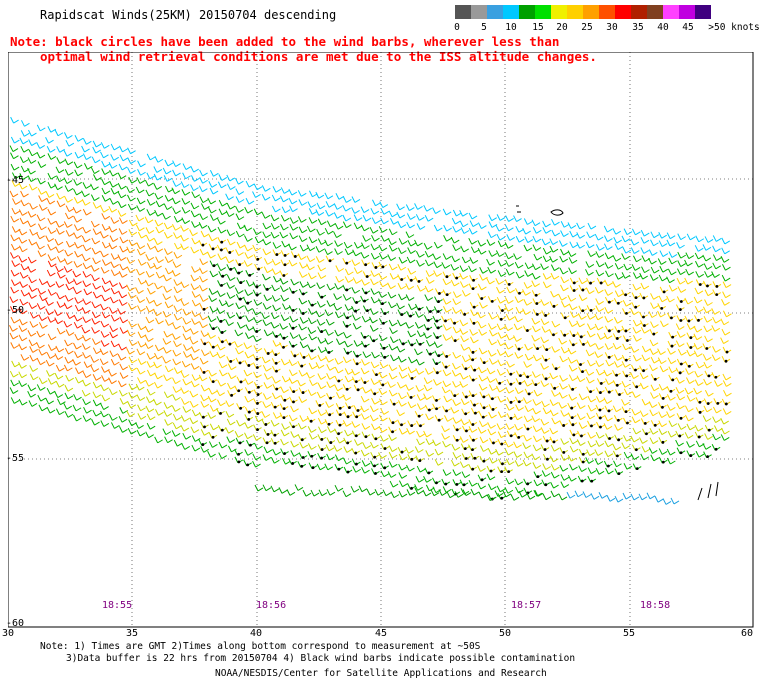  What do you see at coordinates (256, 633) in the screenshot?
I see `lon-label: 40` at bounding box center [256, 633].